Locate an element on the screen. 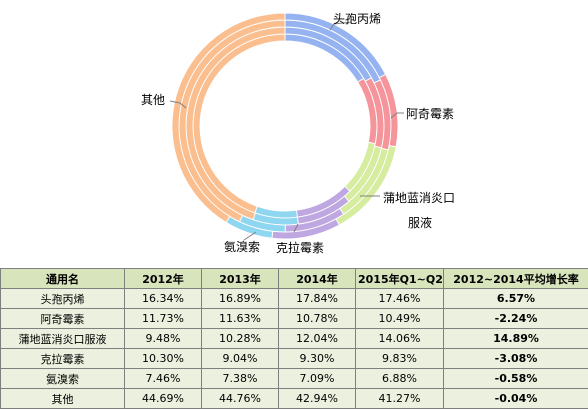  table-row: 其他 44.69% 44.76% 42.94% 41.27% -0.04% is located at coordinates (294, 398).